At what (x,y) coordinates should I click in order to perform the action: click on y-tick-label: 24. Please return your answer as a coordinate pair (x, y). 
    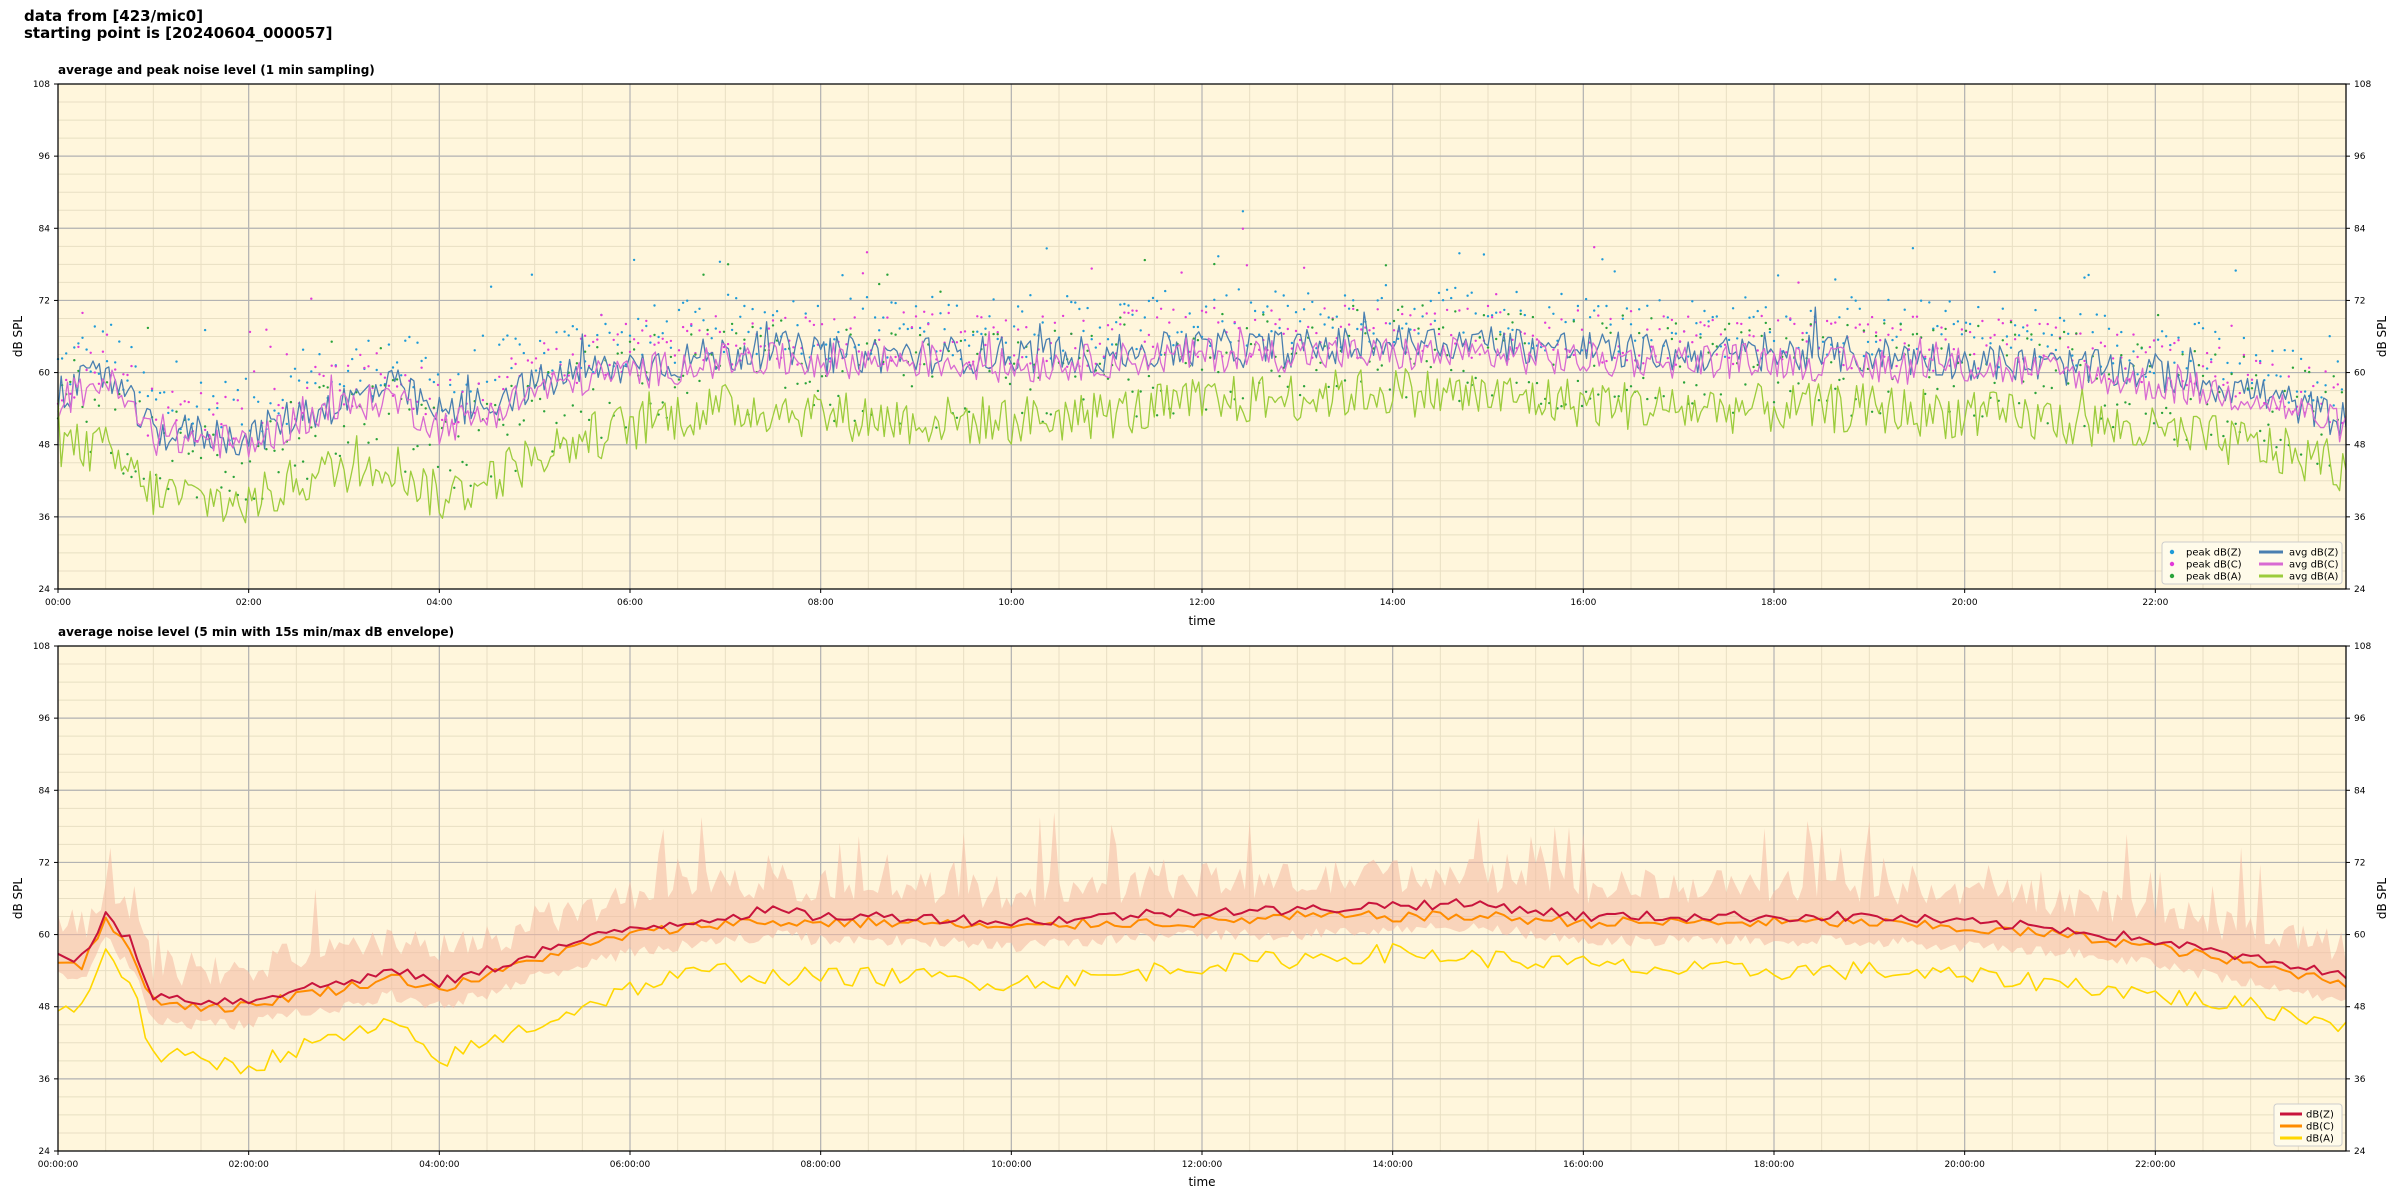
    Looking at the image, I should click on (45, 1152).